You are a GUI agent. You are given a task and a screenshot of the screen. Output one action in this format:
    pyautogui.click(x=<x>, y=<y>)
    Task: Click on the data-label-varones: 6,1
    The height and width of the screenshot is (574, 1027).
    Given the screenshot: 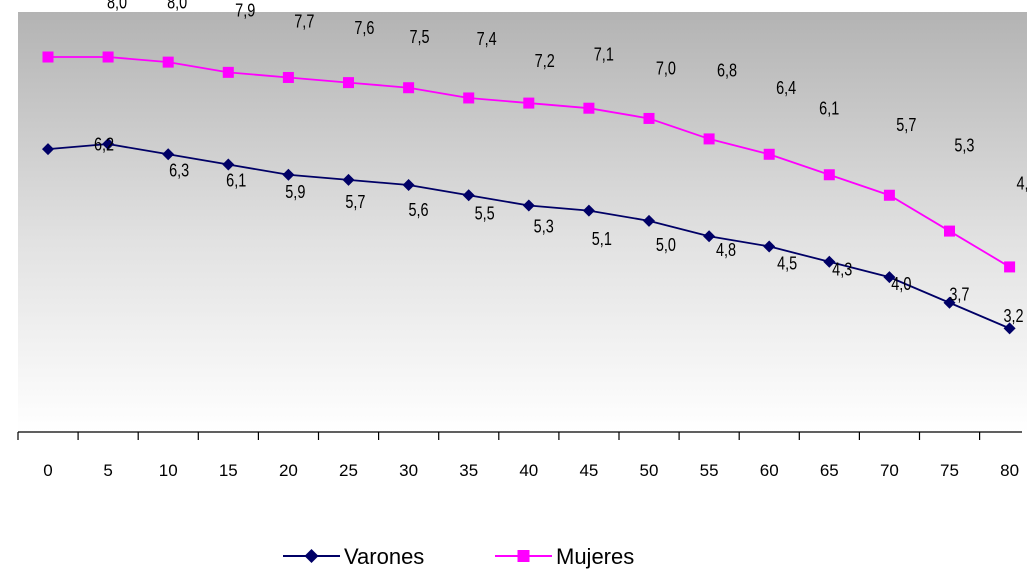 What is the action you would take?
    pyautogui.click(x=236, y=180)
    